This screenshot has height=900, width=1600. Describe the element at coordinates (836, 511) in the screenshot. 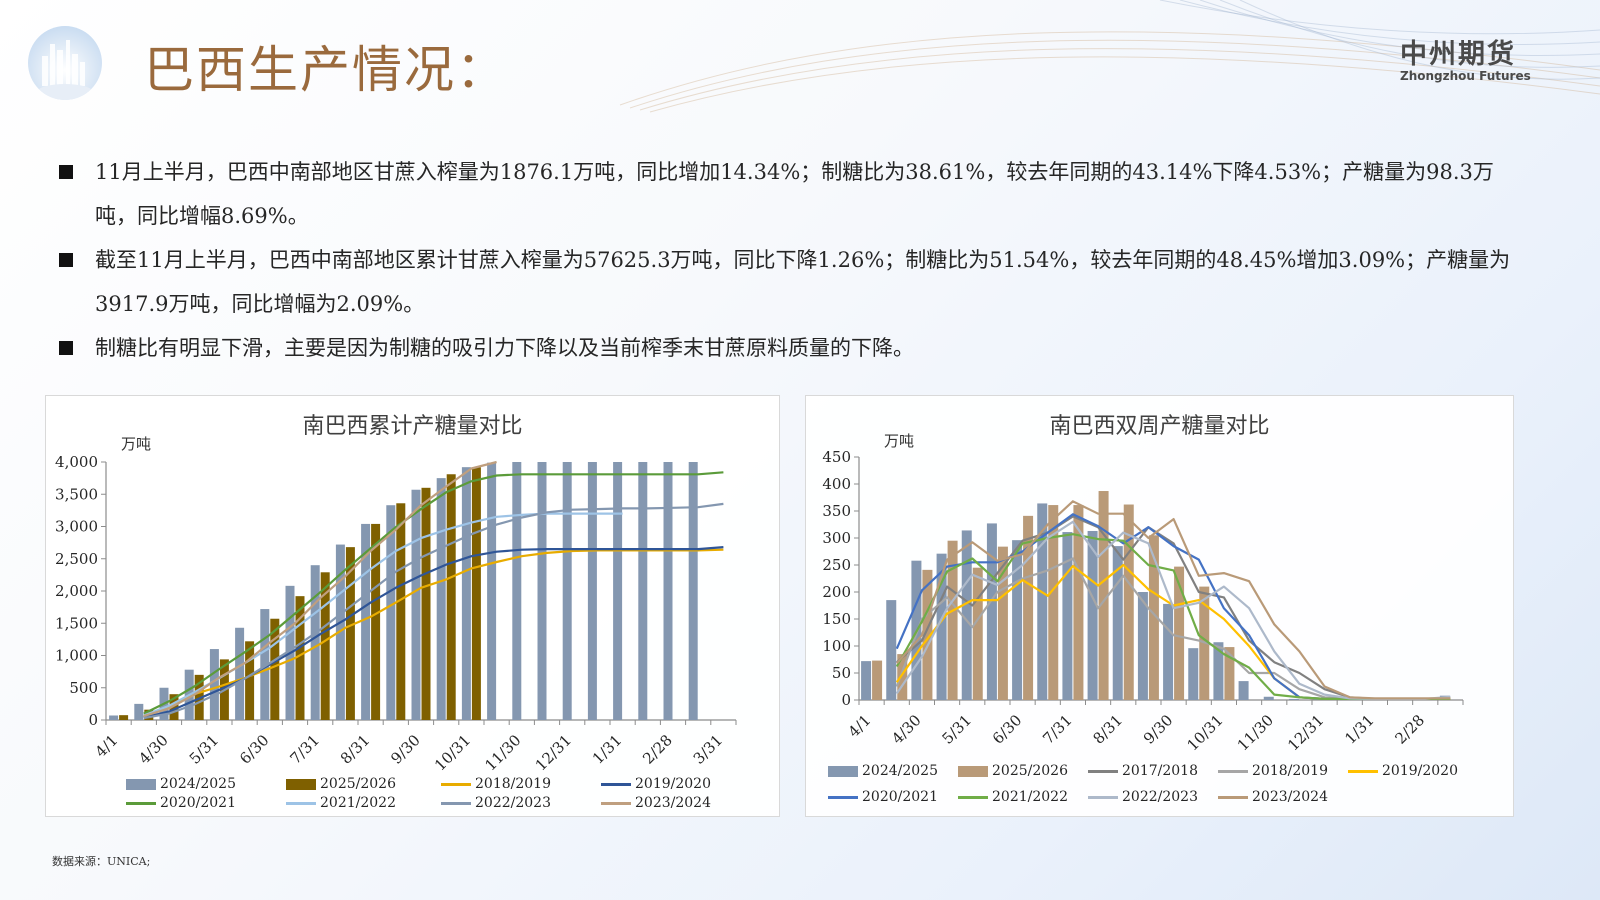

I see `y-tick-label: 350` at that location.